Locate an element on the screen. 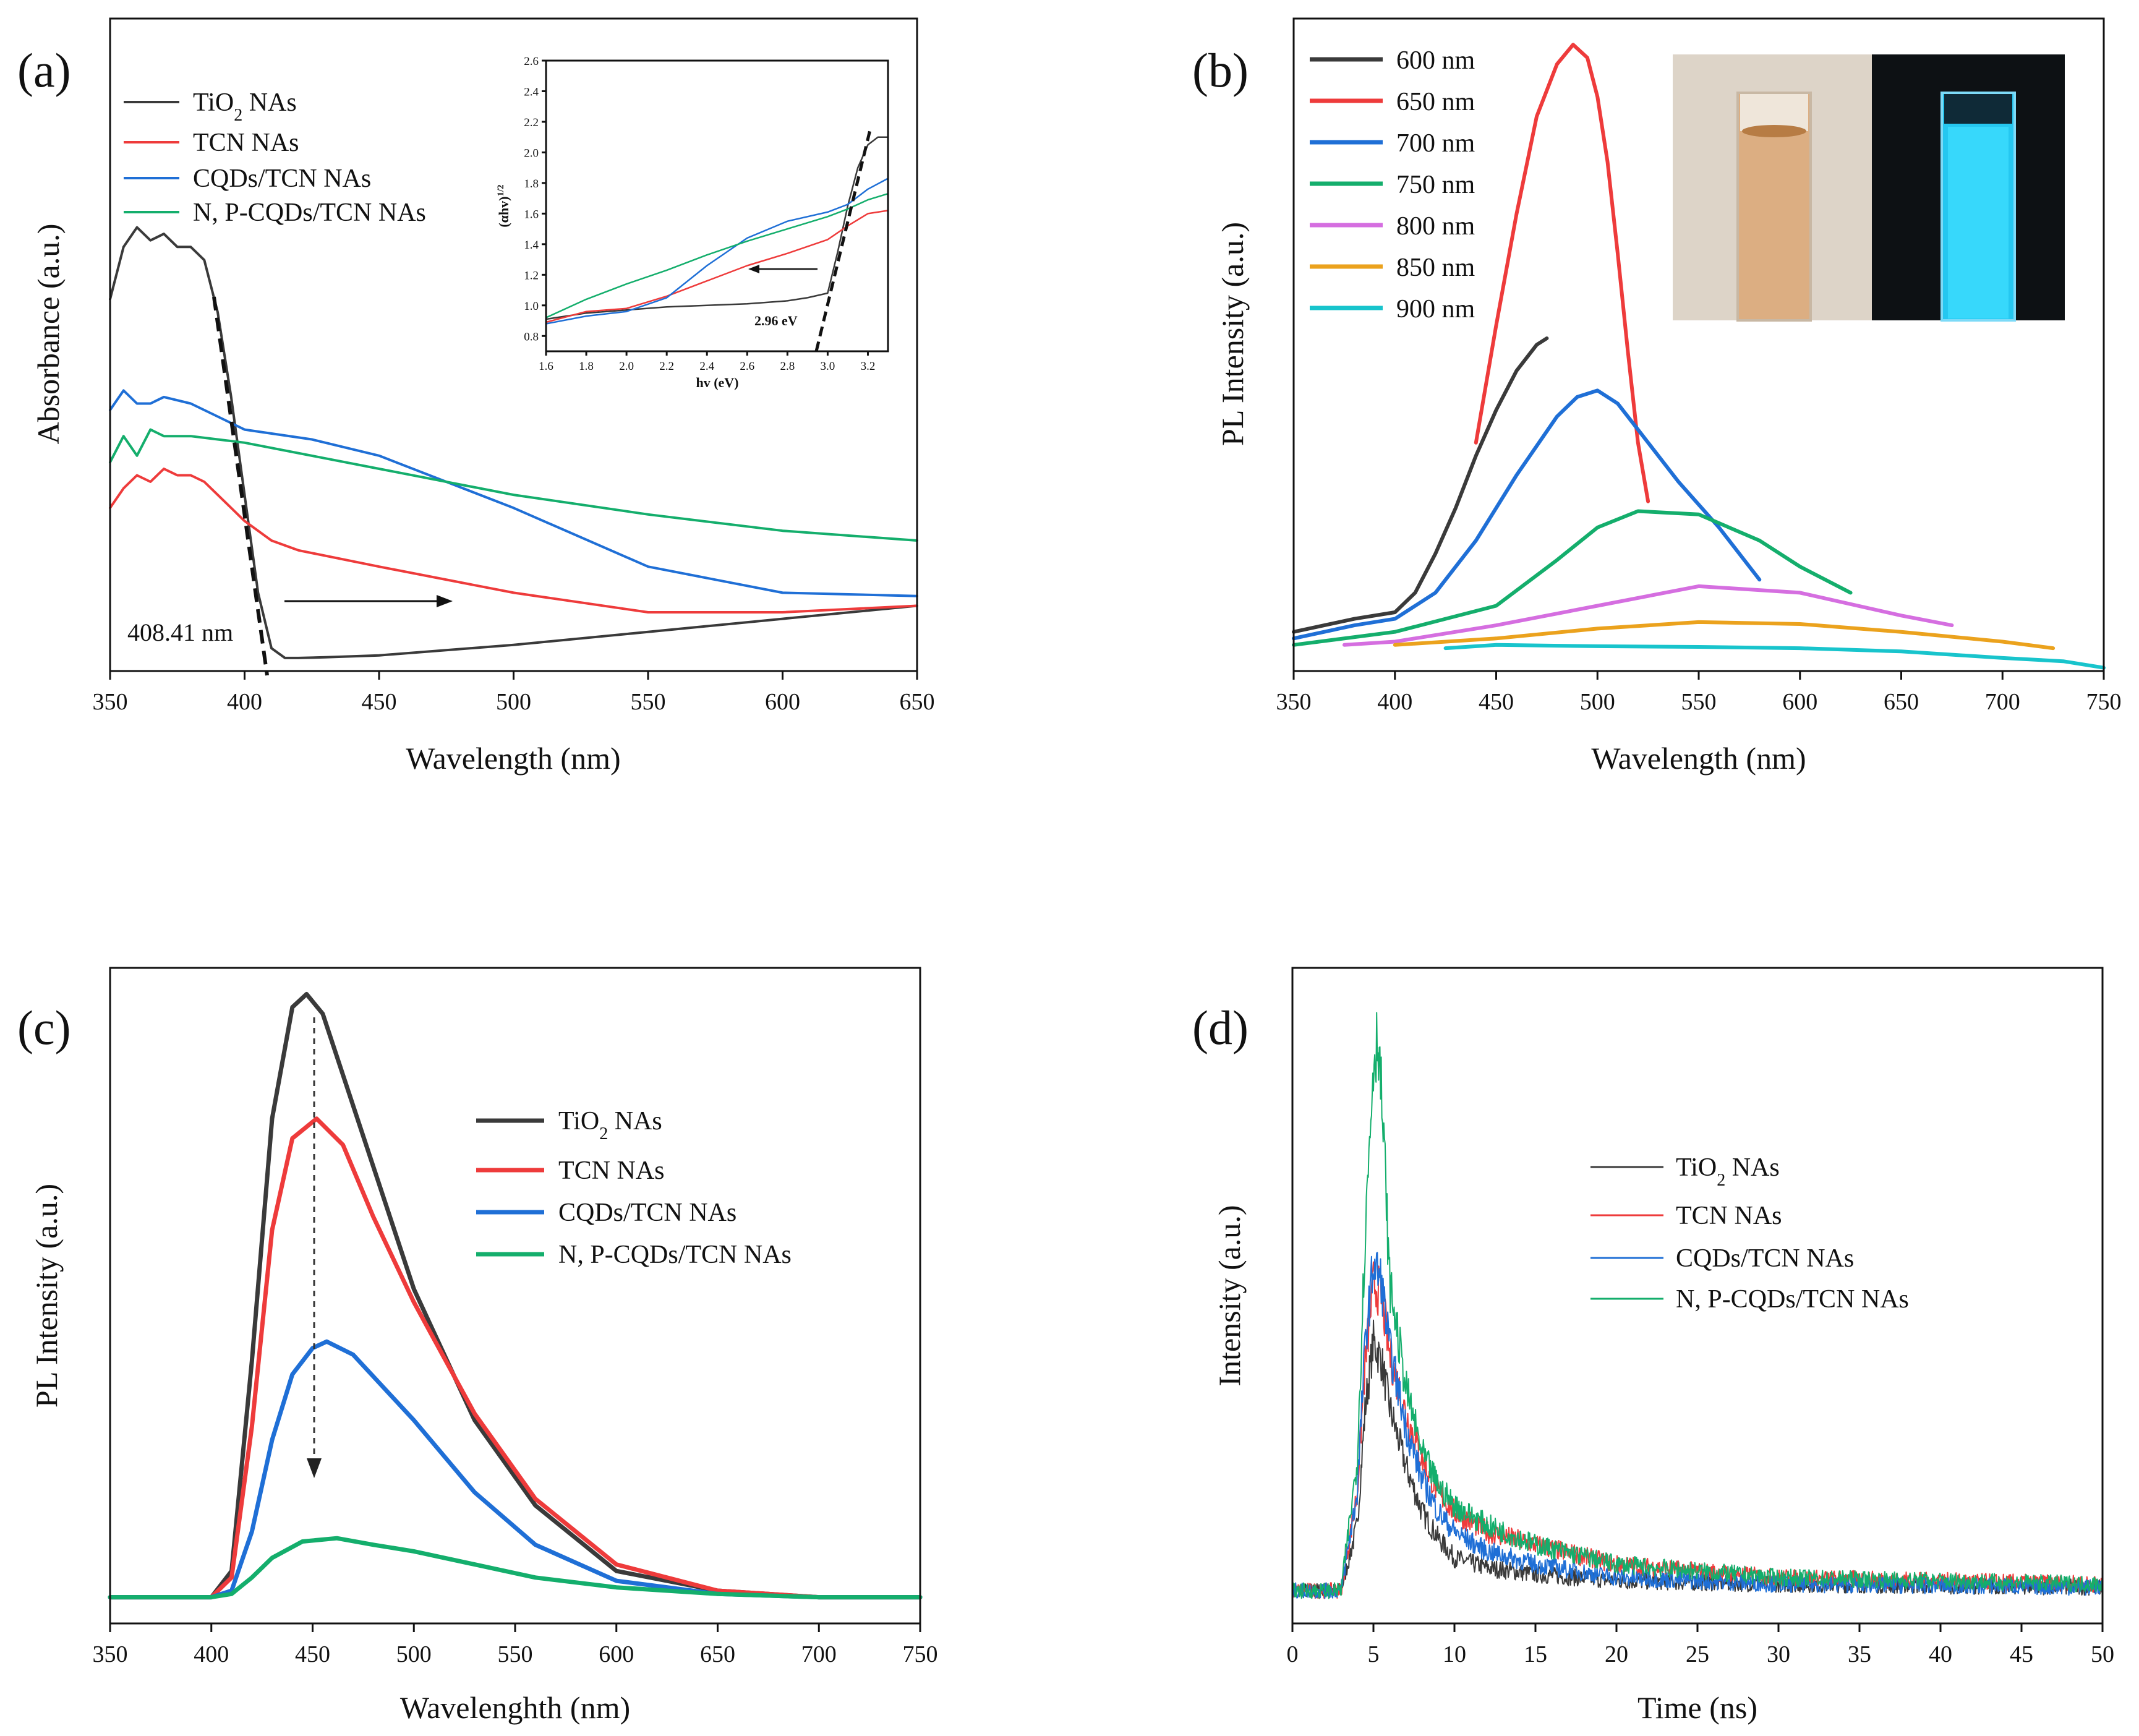 This screenshot has width=2139, height=1736. a-inset-arrow-head is located at coordinates (753, 269).